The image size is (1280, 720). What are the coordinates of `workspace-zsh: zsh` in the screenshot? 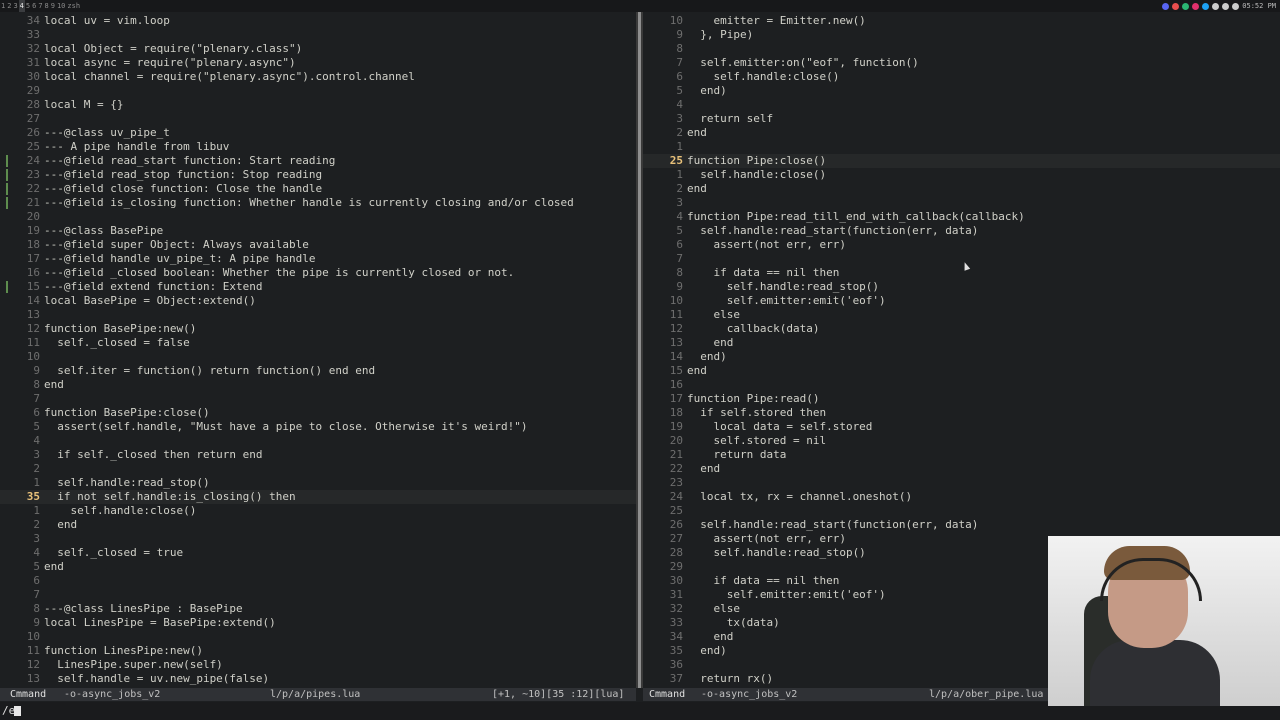 It's located at (74, 6).